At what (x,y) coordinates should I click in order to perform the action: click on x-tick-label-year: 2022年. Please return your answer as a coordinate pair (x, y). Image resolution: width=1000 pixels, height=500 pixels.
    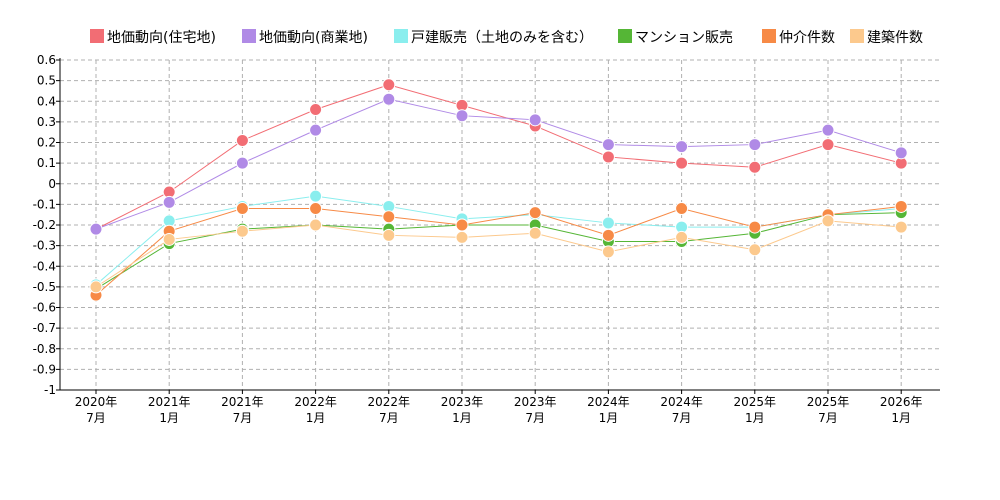
    Looking at the image, I should click on (389, 402).